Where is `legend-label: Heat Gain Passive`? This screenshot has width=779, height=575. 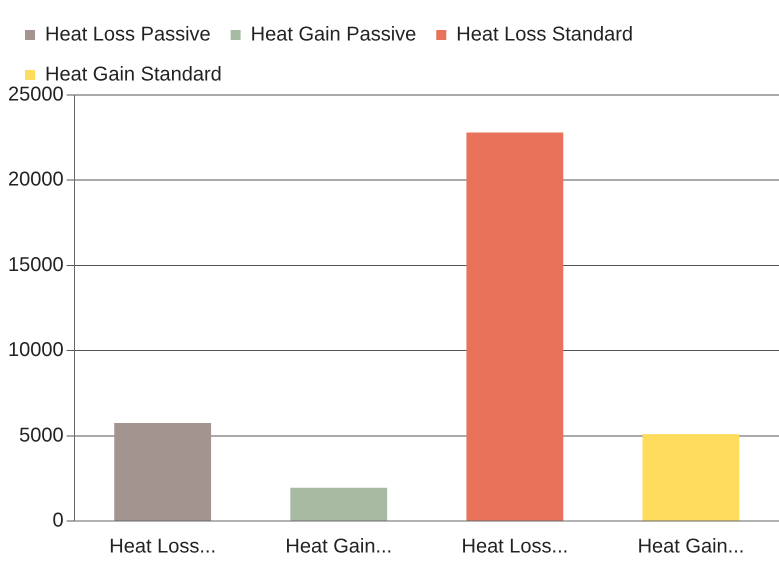
legend-label: Heat Gain Passive is located at coordinates (333, 35).